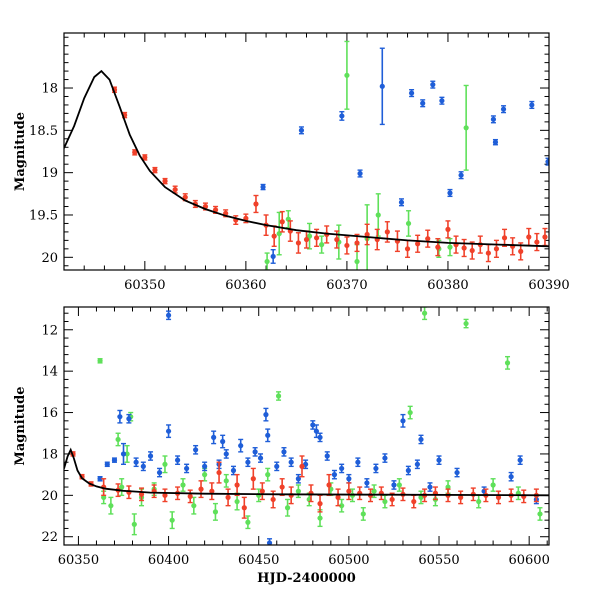  Describe the element at coordinates (168, 560) in the screenshot. I see `x-tick-label: 60400` at that location.